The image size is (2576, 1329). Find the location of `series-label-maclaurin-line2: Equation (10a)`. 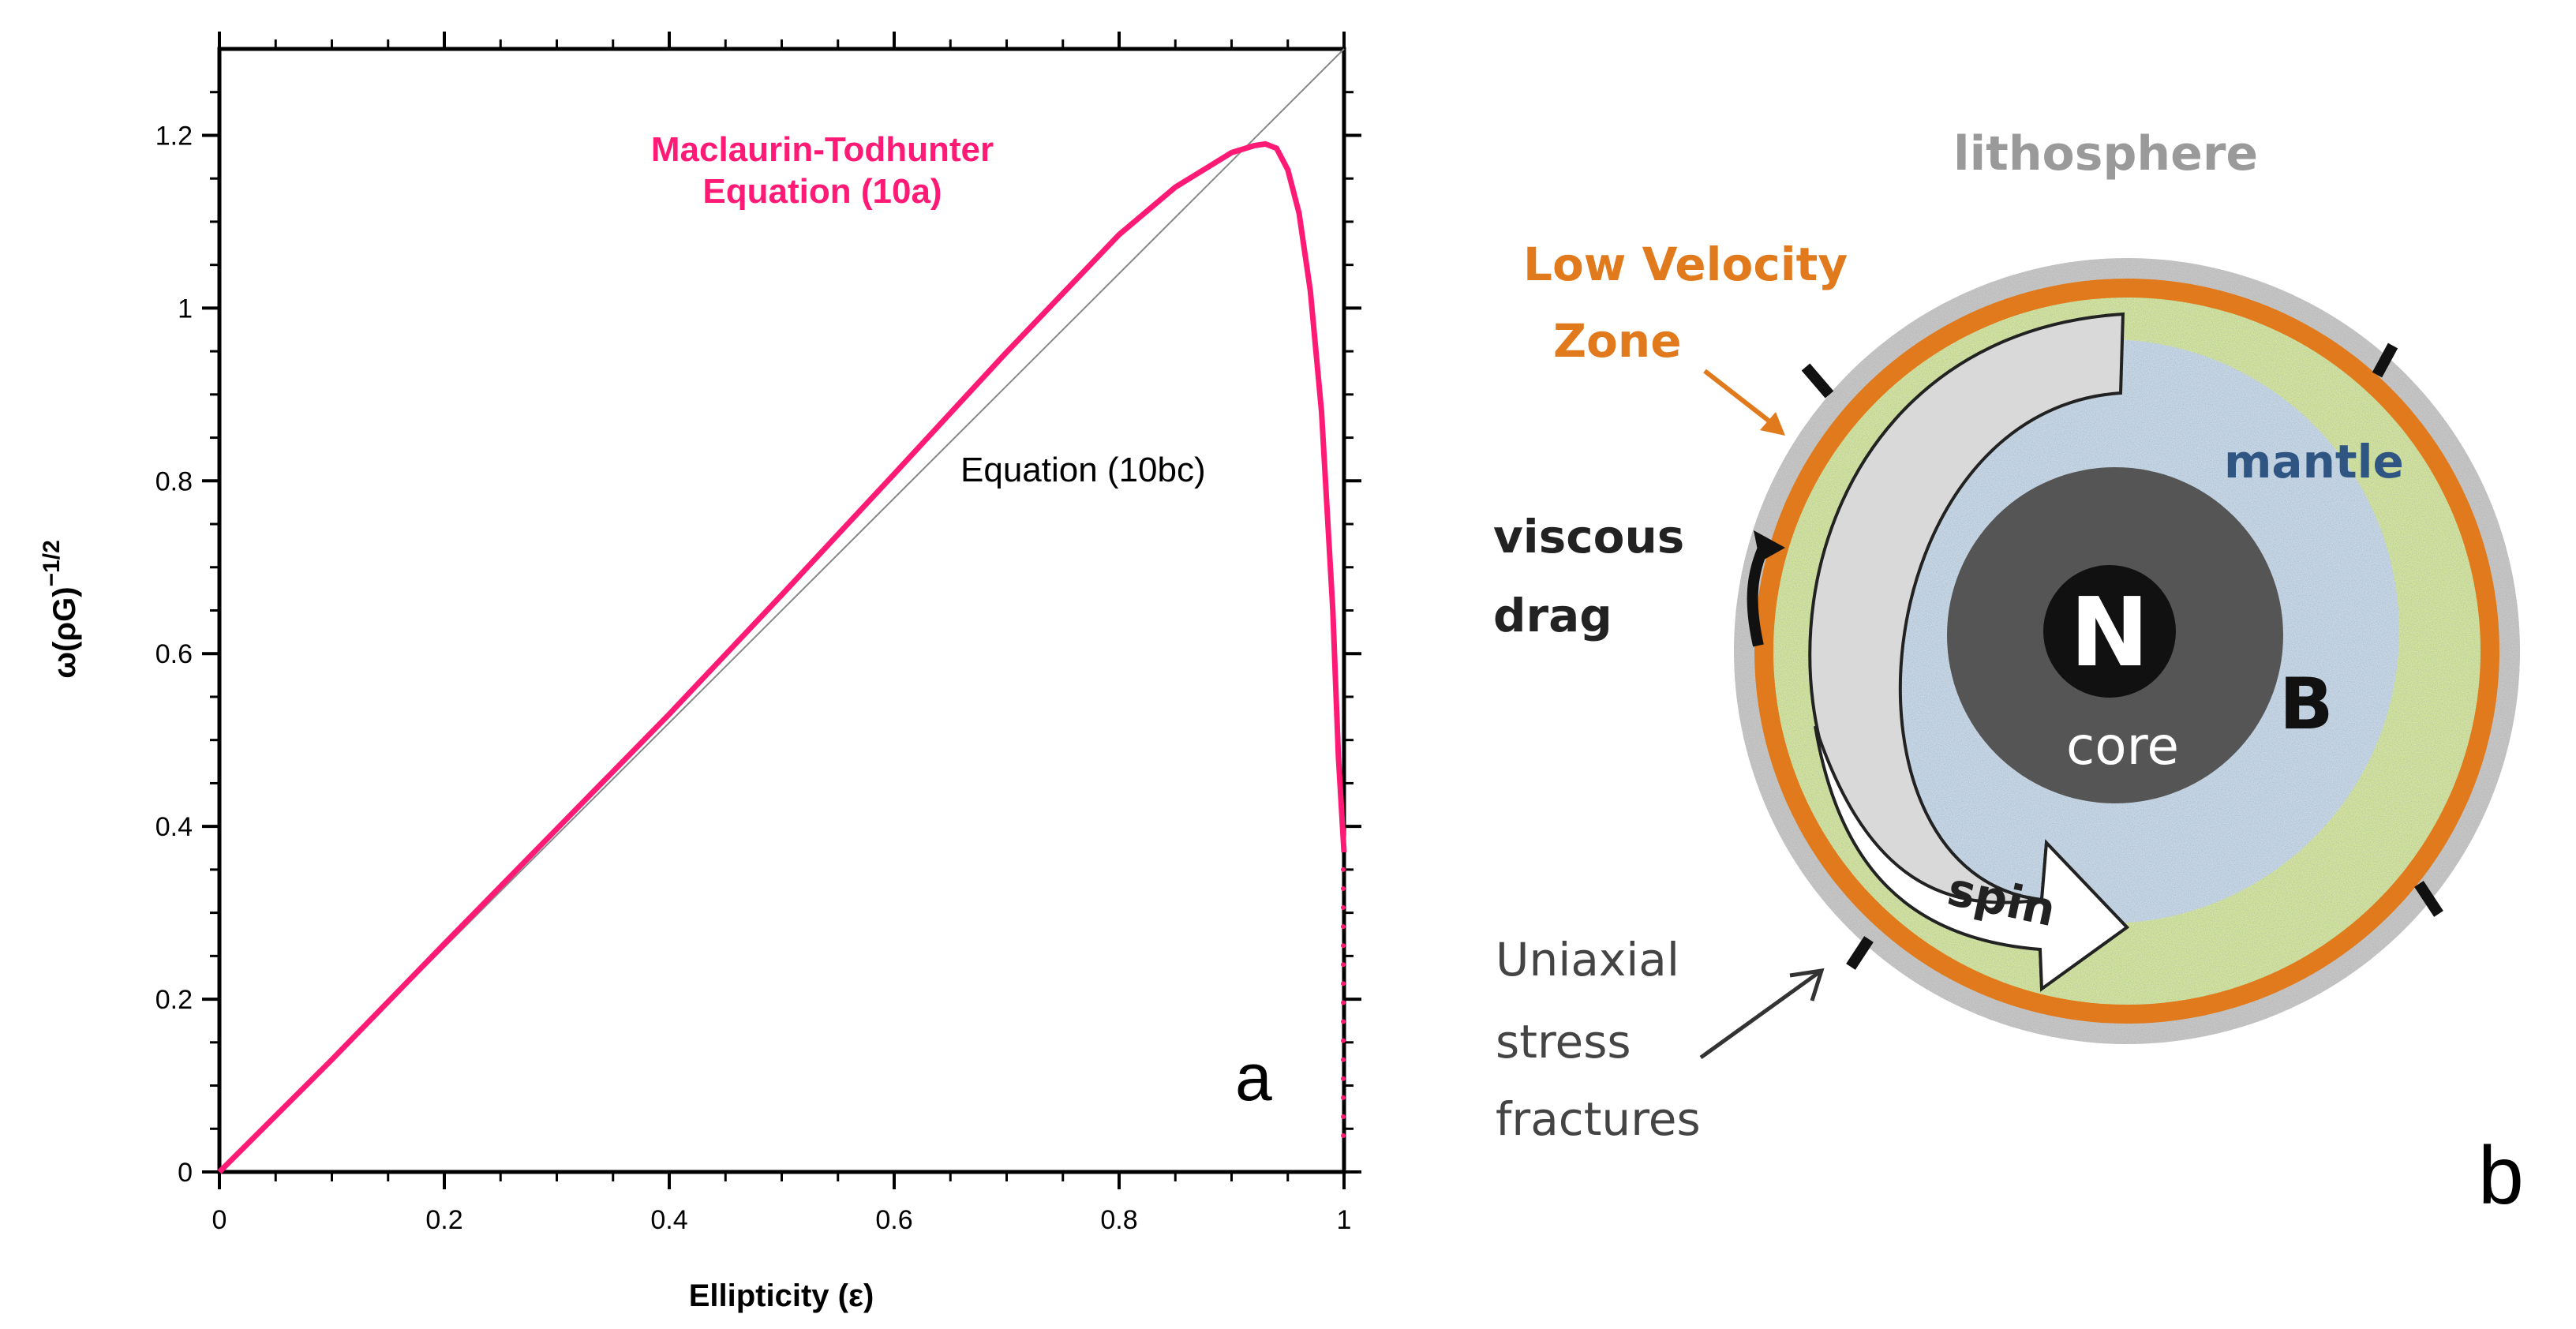

series-label-maclaurin-line2: Equation (10a) is located at coordinates (822, 192).